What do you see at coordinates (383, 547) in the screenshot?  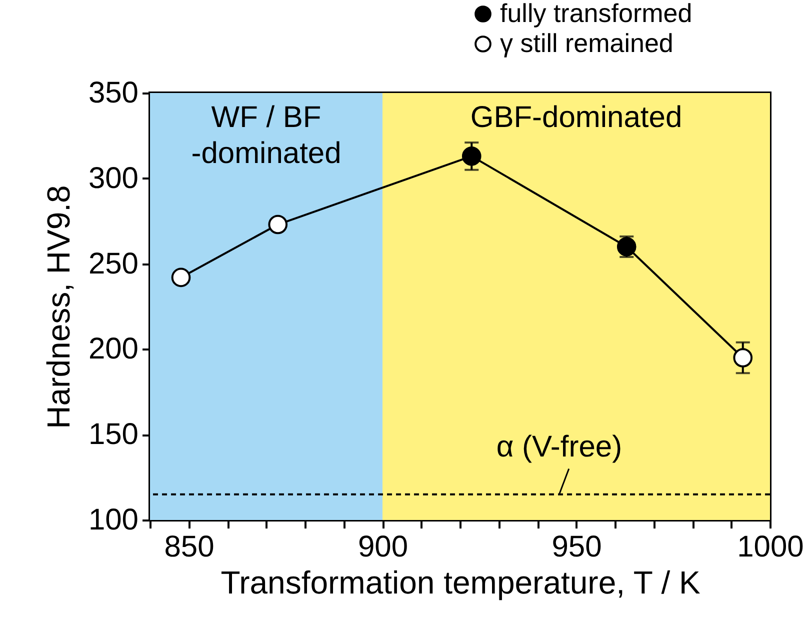 I see `x-tick-label: 900` at bounding box center [383, 547].